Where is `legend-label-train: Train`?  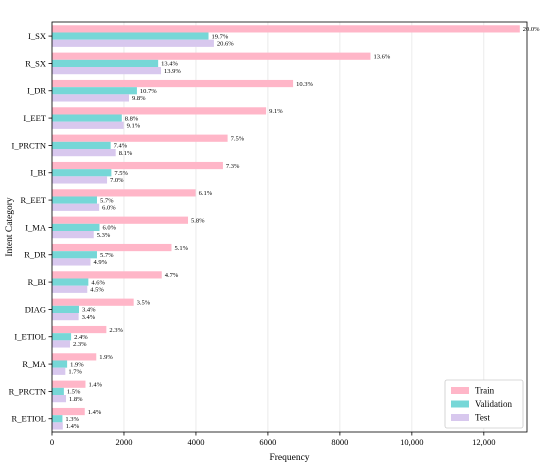 legend-label-train: Train is located at coordinates (485, 391).